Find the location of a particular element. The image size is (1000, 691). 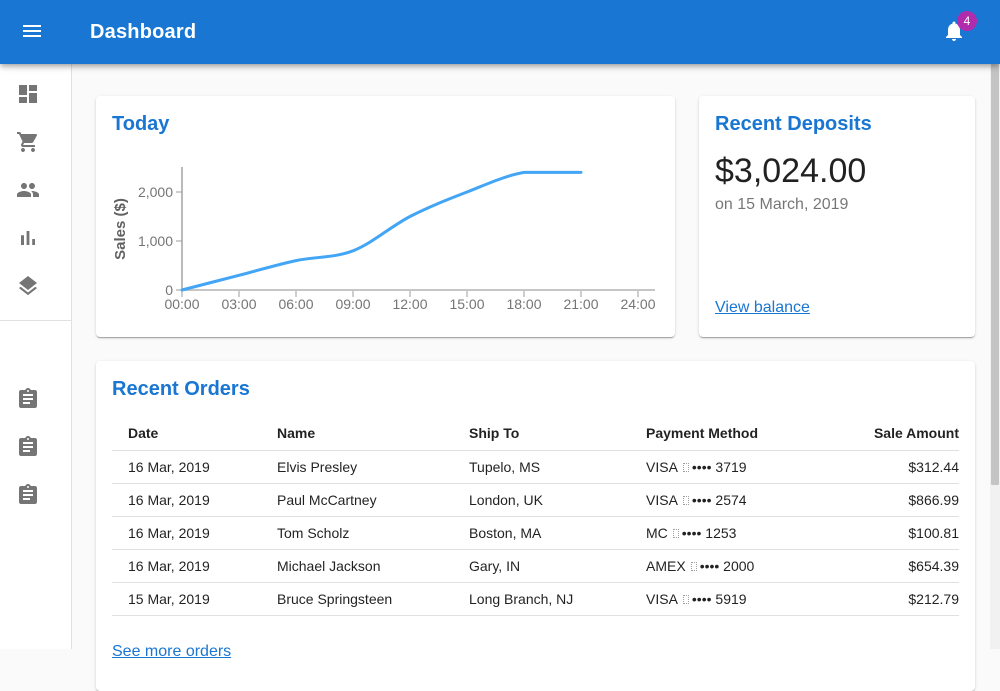

column-header-sale-amount: Sale Amount is located at coordinates (880, 433).